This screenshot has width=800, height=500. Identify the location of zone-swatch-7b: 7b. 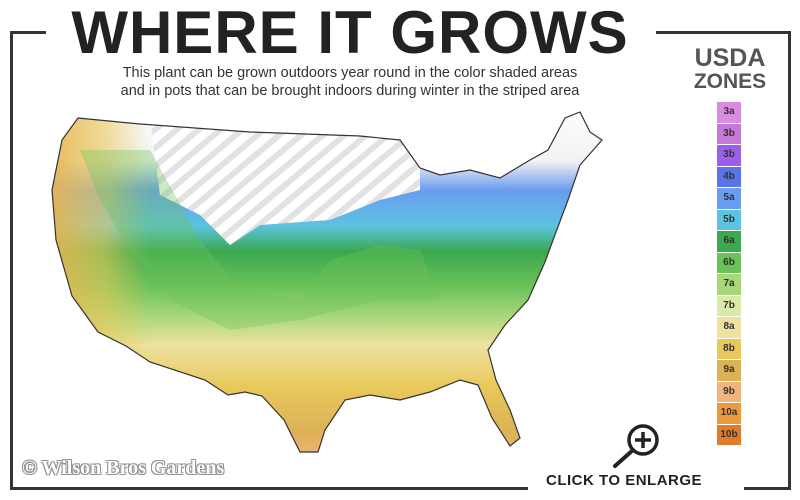
(729, 305).